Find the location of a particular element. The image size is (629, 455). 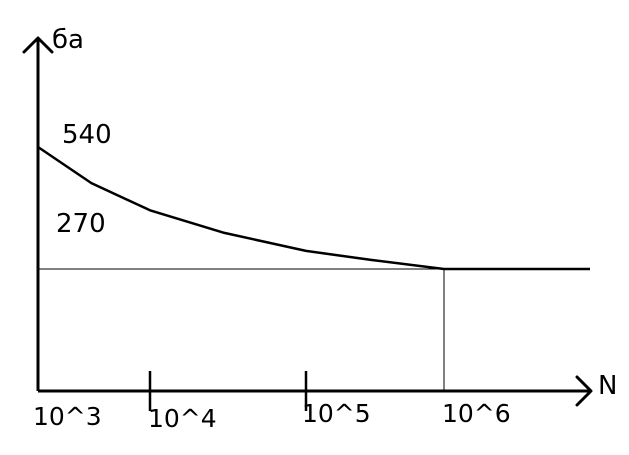

x-tick-label: 10^5 is located at coordinates (336, 413).